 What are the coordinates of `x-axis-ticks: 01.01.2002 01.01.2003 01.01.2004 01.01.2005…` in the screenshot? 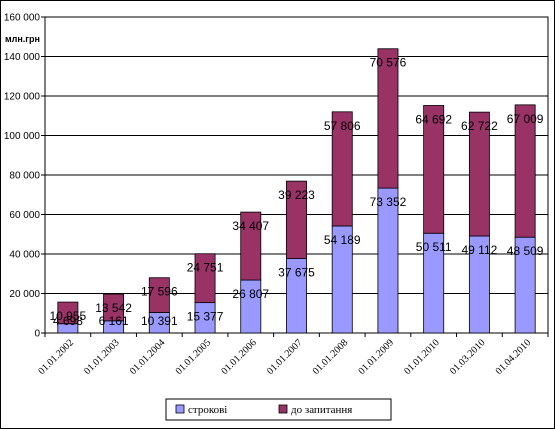 It's located at (292, 355).